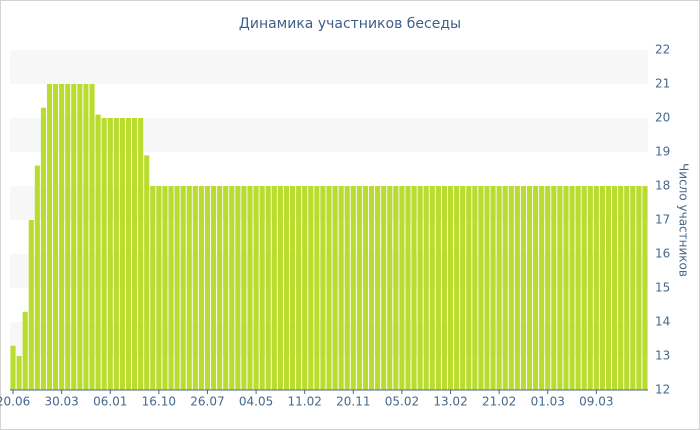 This screenshot has height=430, width=700. I want to click on y-tick-label: 21, so click(662, 84).